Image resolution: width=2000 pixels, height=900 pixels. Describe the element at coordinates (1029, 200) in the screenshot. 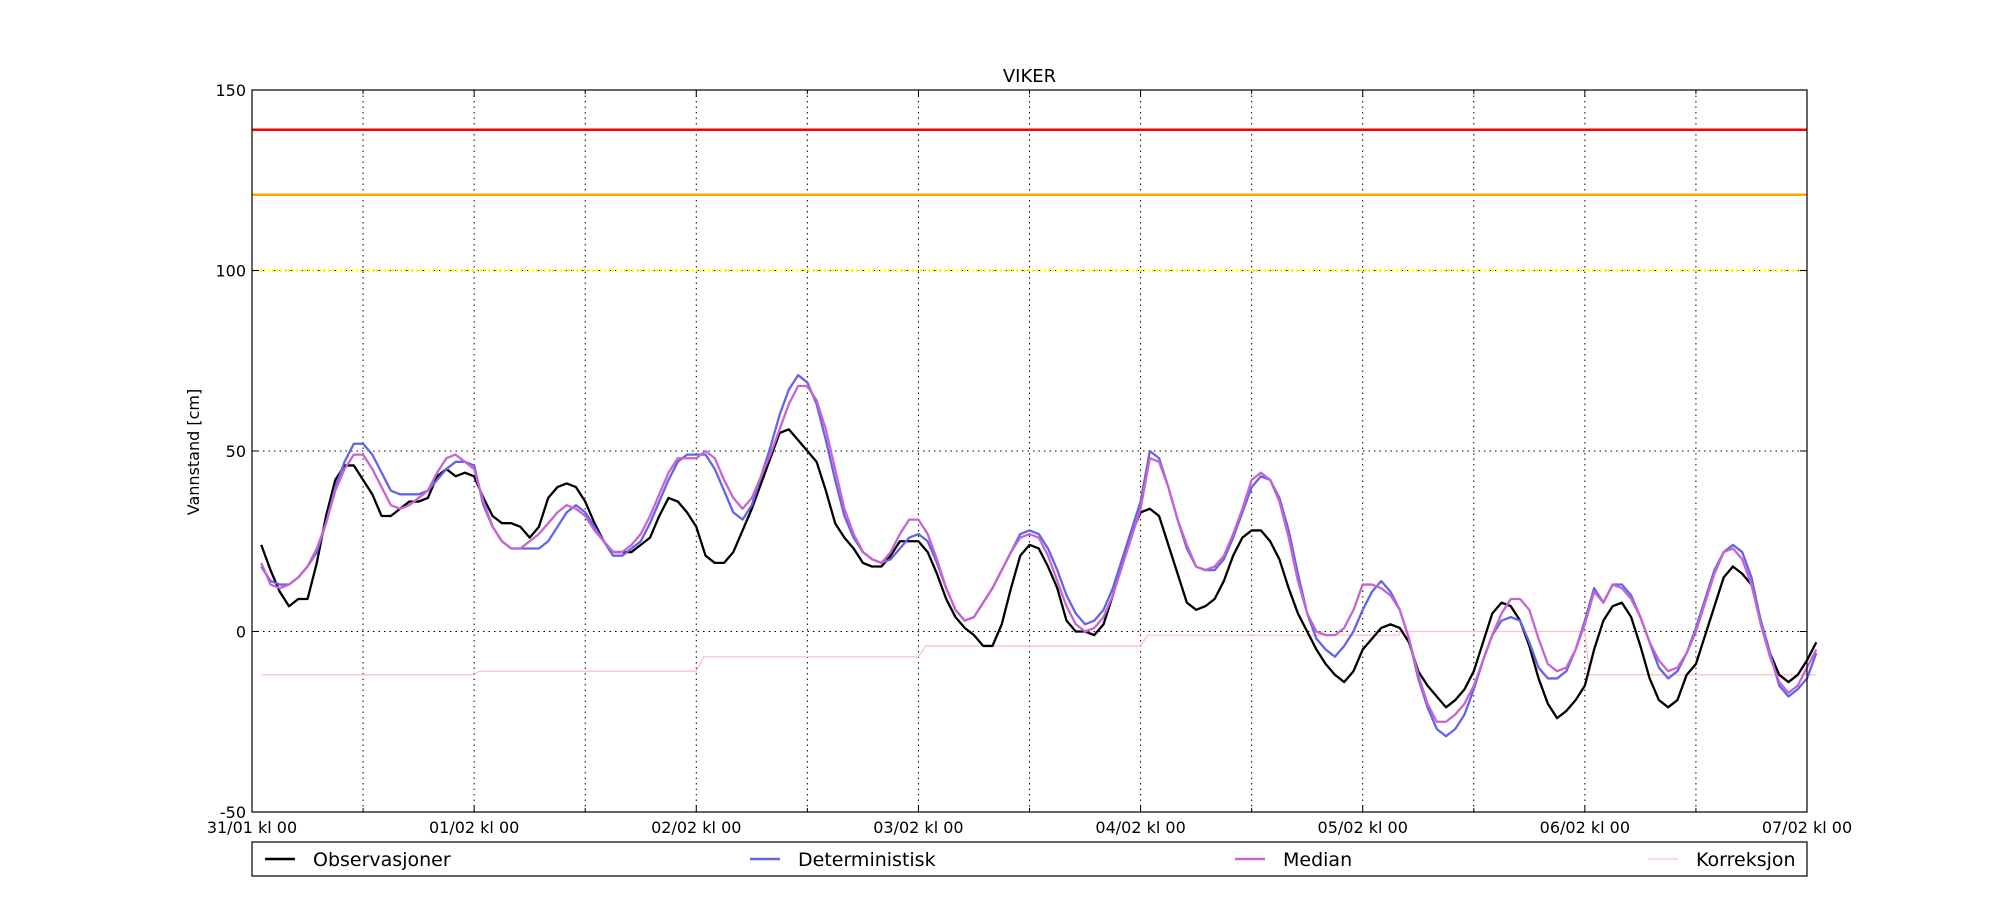

I see `threshold-lines` at that location.